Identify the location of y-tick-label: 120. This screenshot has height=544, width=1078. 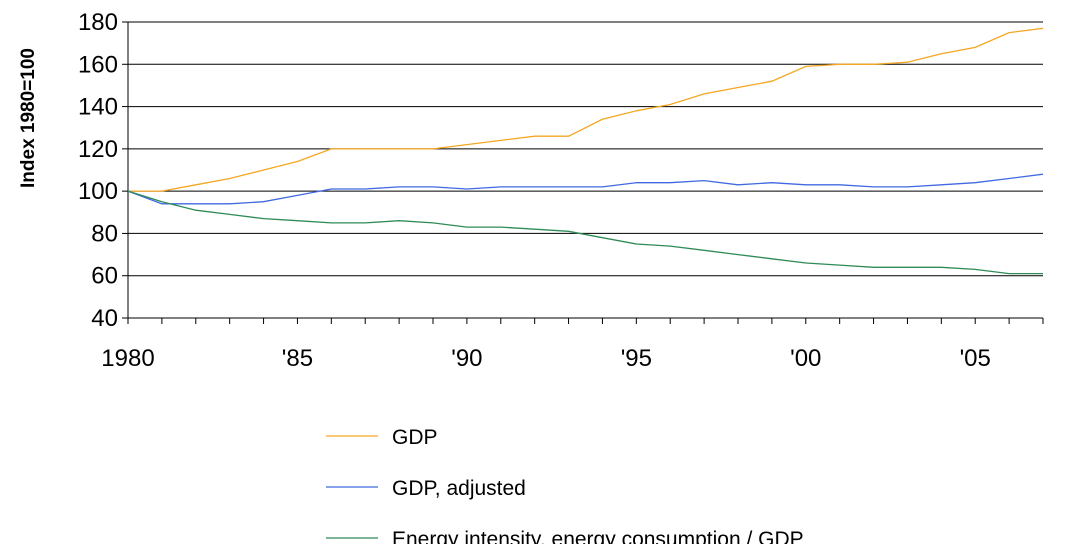
(98, 149).